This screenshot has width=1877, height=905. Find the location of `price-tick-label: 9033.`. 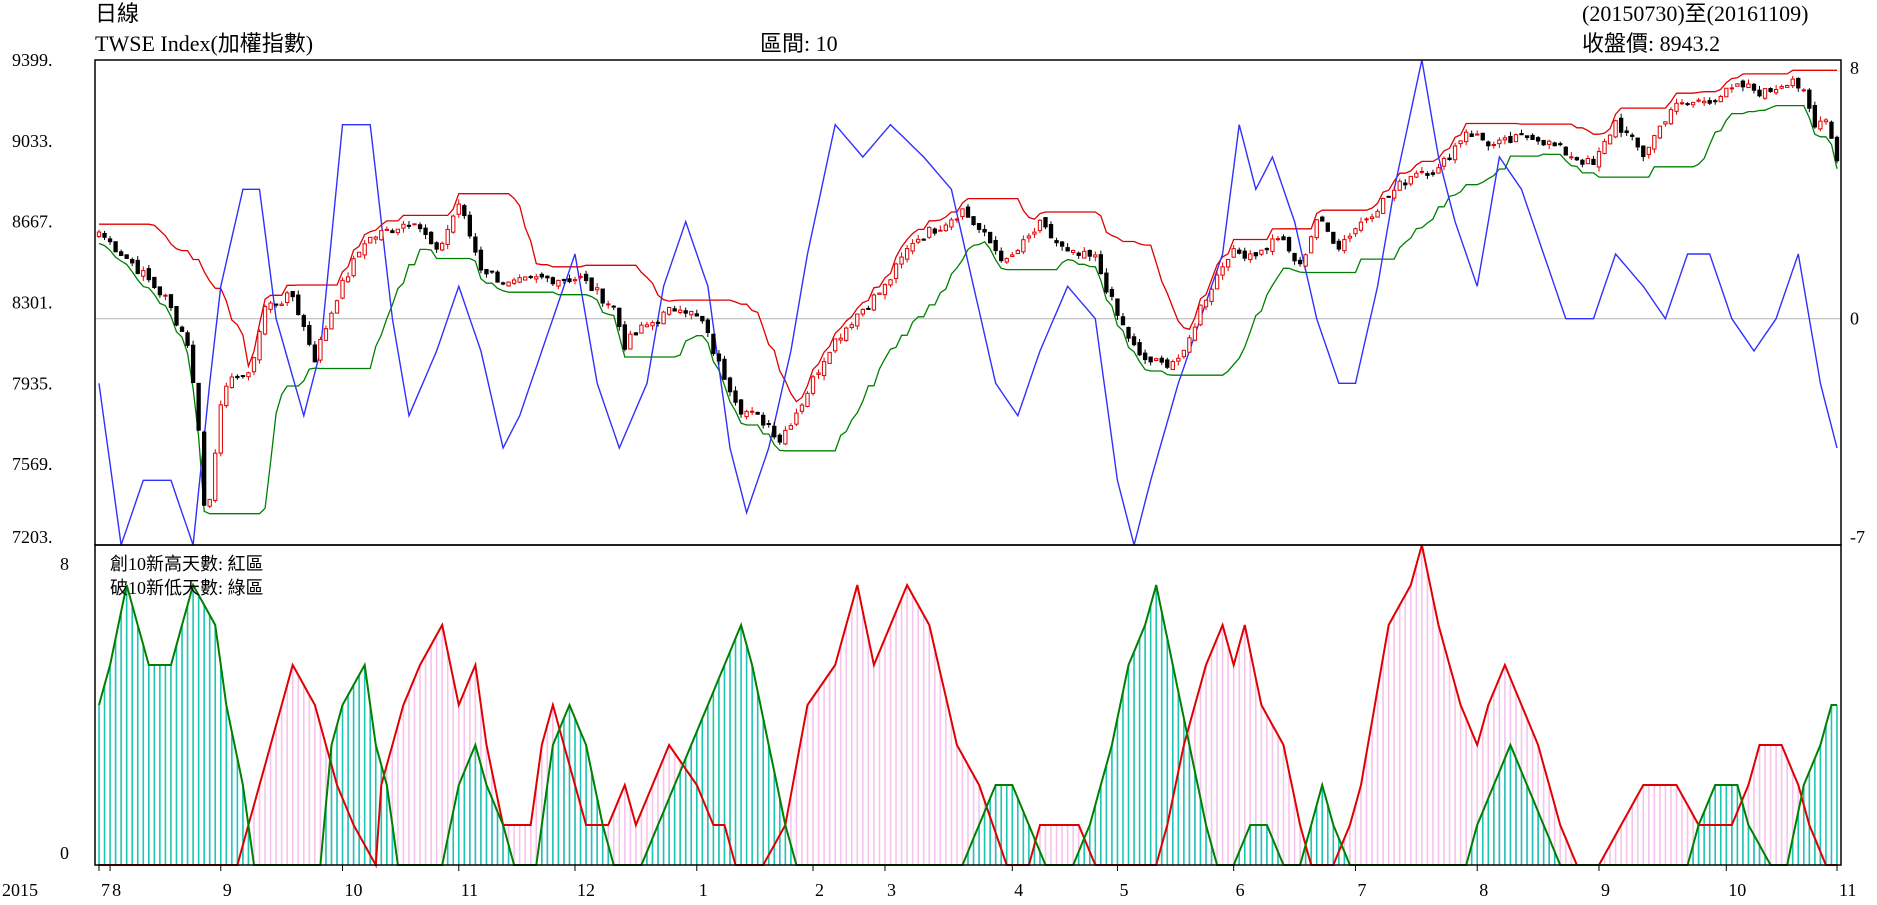

price-tick-label: 9033. is located at coordinates (32, 141).